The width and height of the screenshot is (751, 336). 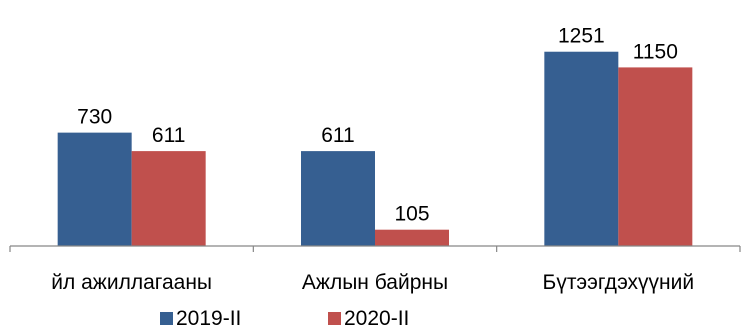 What do you see at coordinates (94, 117) in the screenshot?
I see `data-label: 730` at bounding box center [94, 117].